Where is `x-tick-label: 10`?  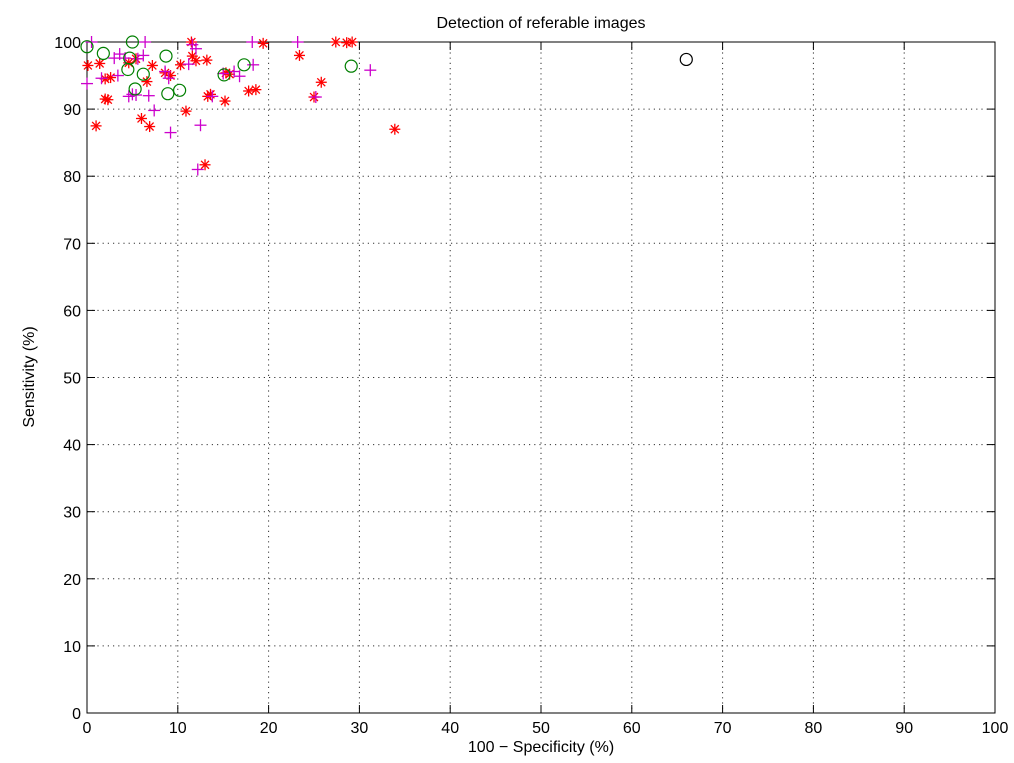
x-tick-label: 10 is located at coordinates (178, 728).